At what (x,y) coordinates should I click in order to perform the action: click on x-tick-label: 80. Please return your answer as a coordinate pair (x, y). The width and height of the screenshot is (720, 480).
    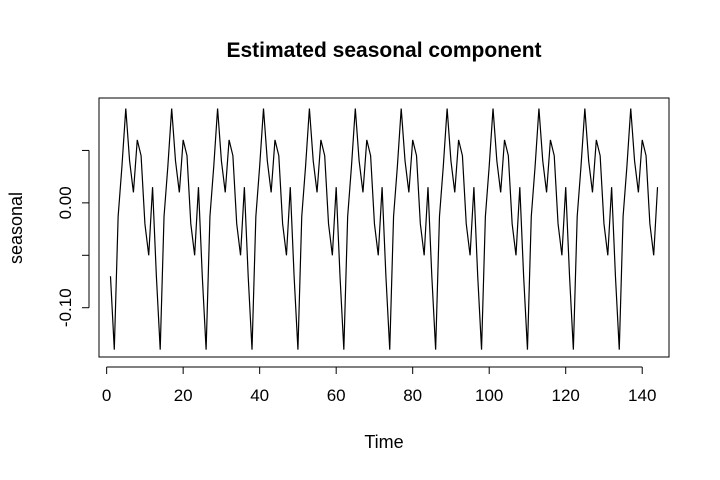
    Looking at the image, I should click on (412, 395).